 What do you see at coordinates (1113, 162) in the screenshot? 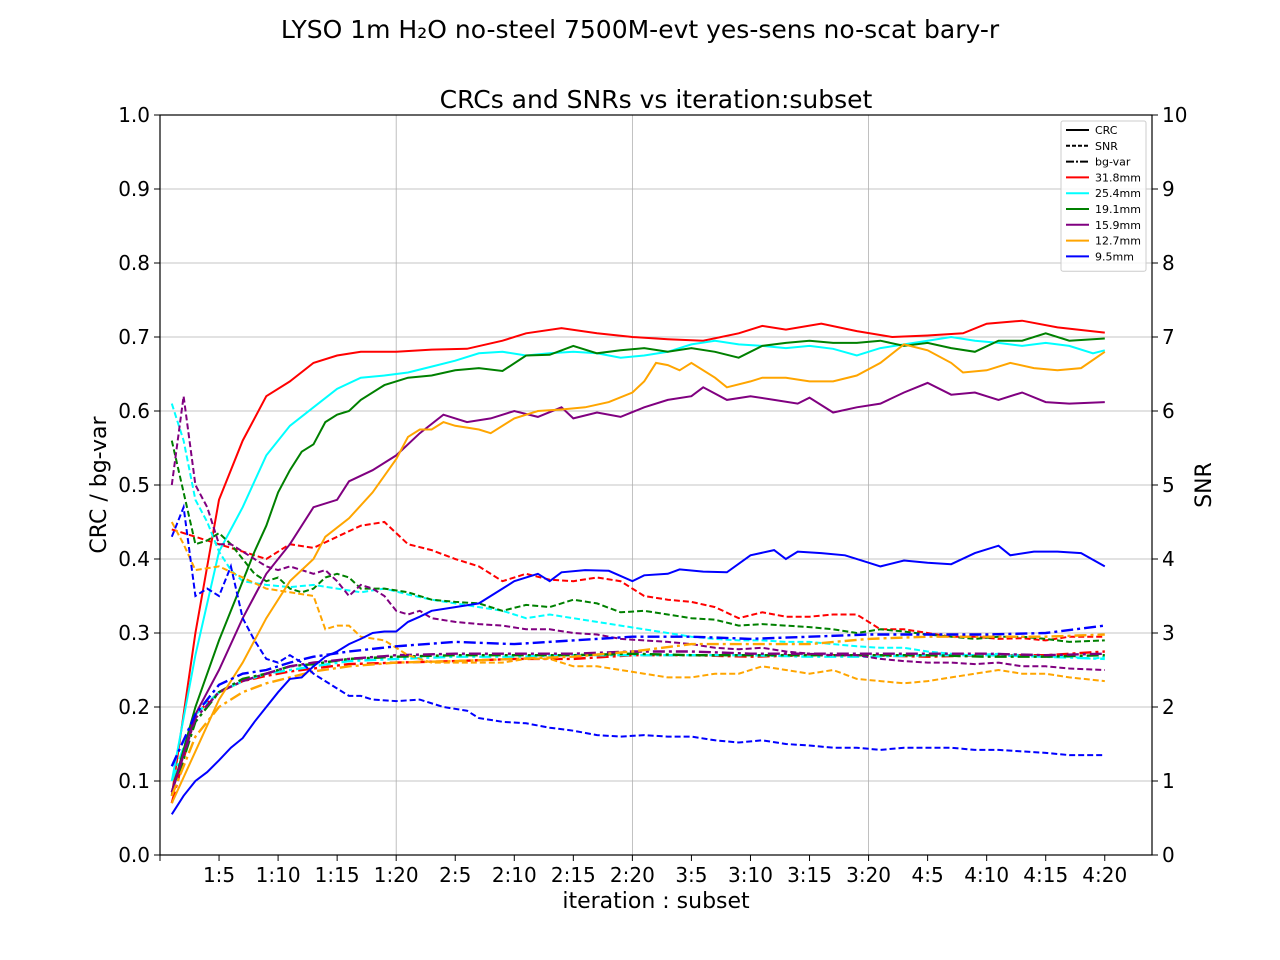
I see `legend-label: bg-var` at bounding box center [1113, 162].